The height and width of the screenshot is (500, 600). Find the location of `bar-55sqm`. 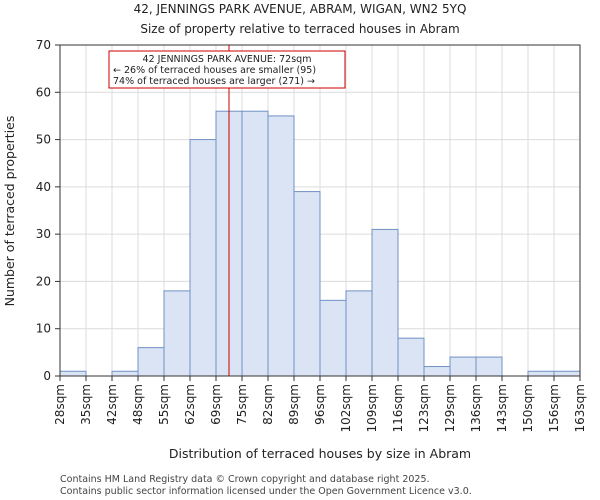

bar-55sqm is located at coordinates (177, 333).